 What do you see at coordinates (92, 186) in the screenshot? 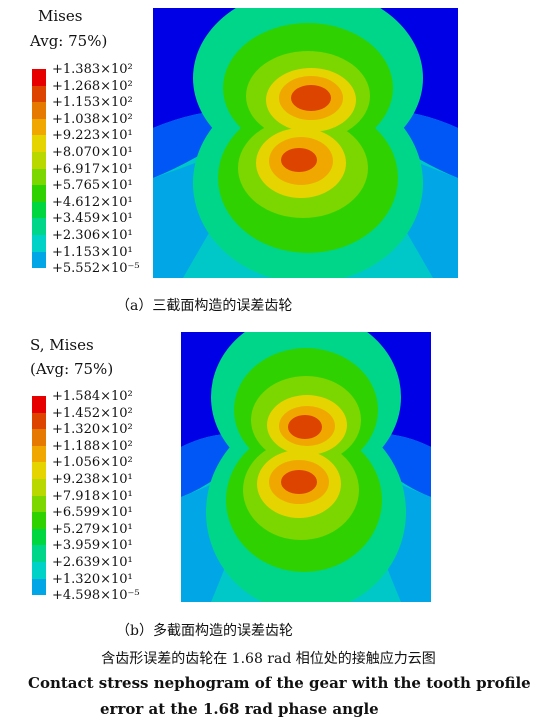
I see `legend-value-label: +5.765×10¹` at bounding box center [92, 186].